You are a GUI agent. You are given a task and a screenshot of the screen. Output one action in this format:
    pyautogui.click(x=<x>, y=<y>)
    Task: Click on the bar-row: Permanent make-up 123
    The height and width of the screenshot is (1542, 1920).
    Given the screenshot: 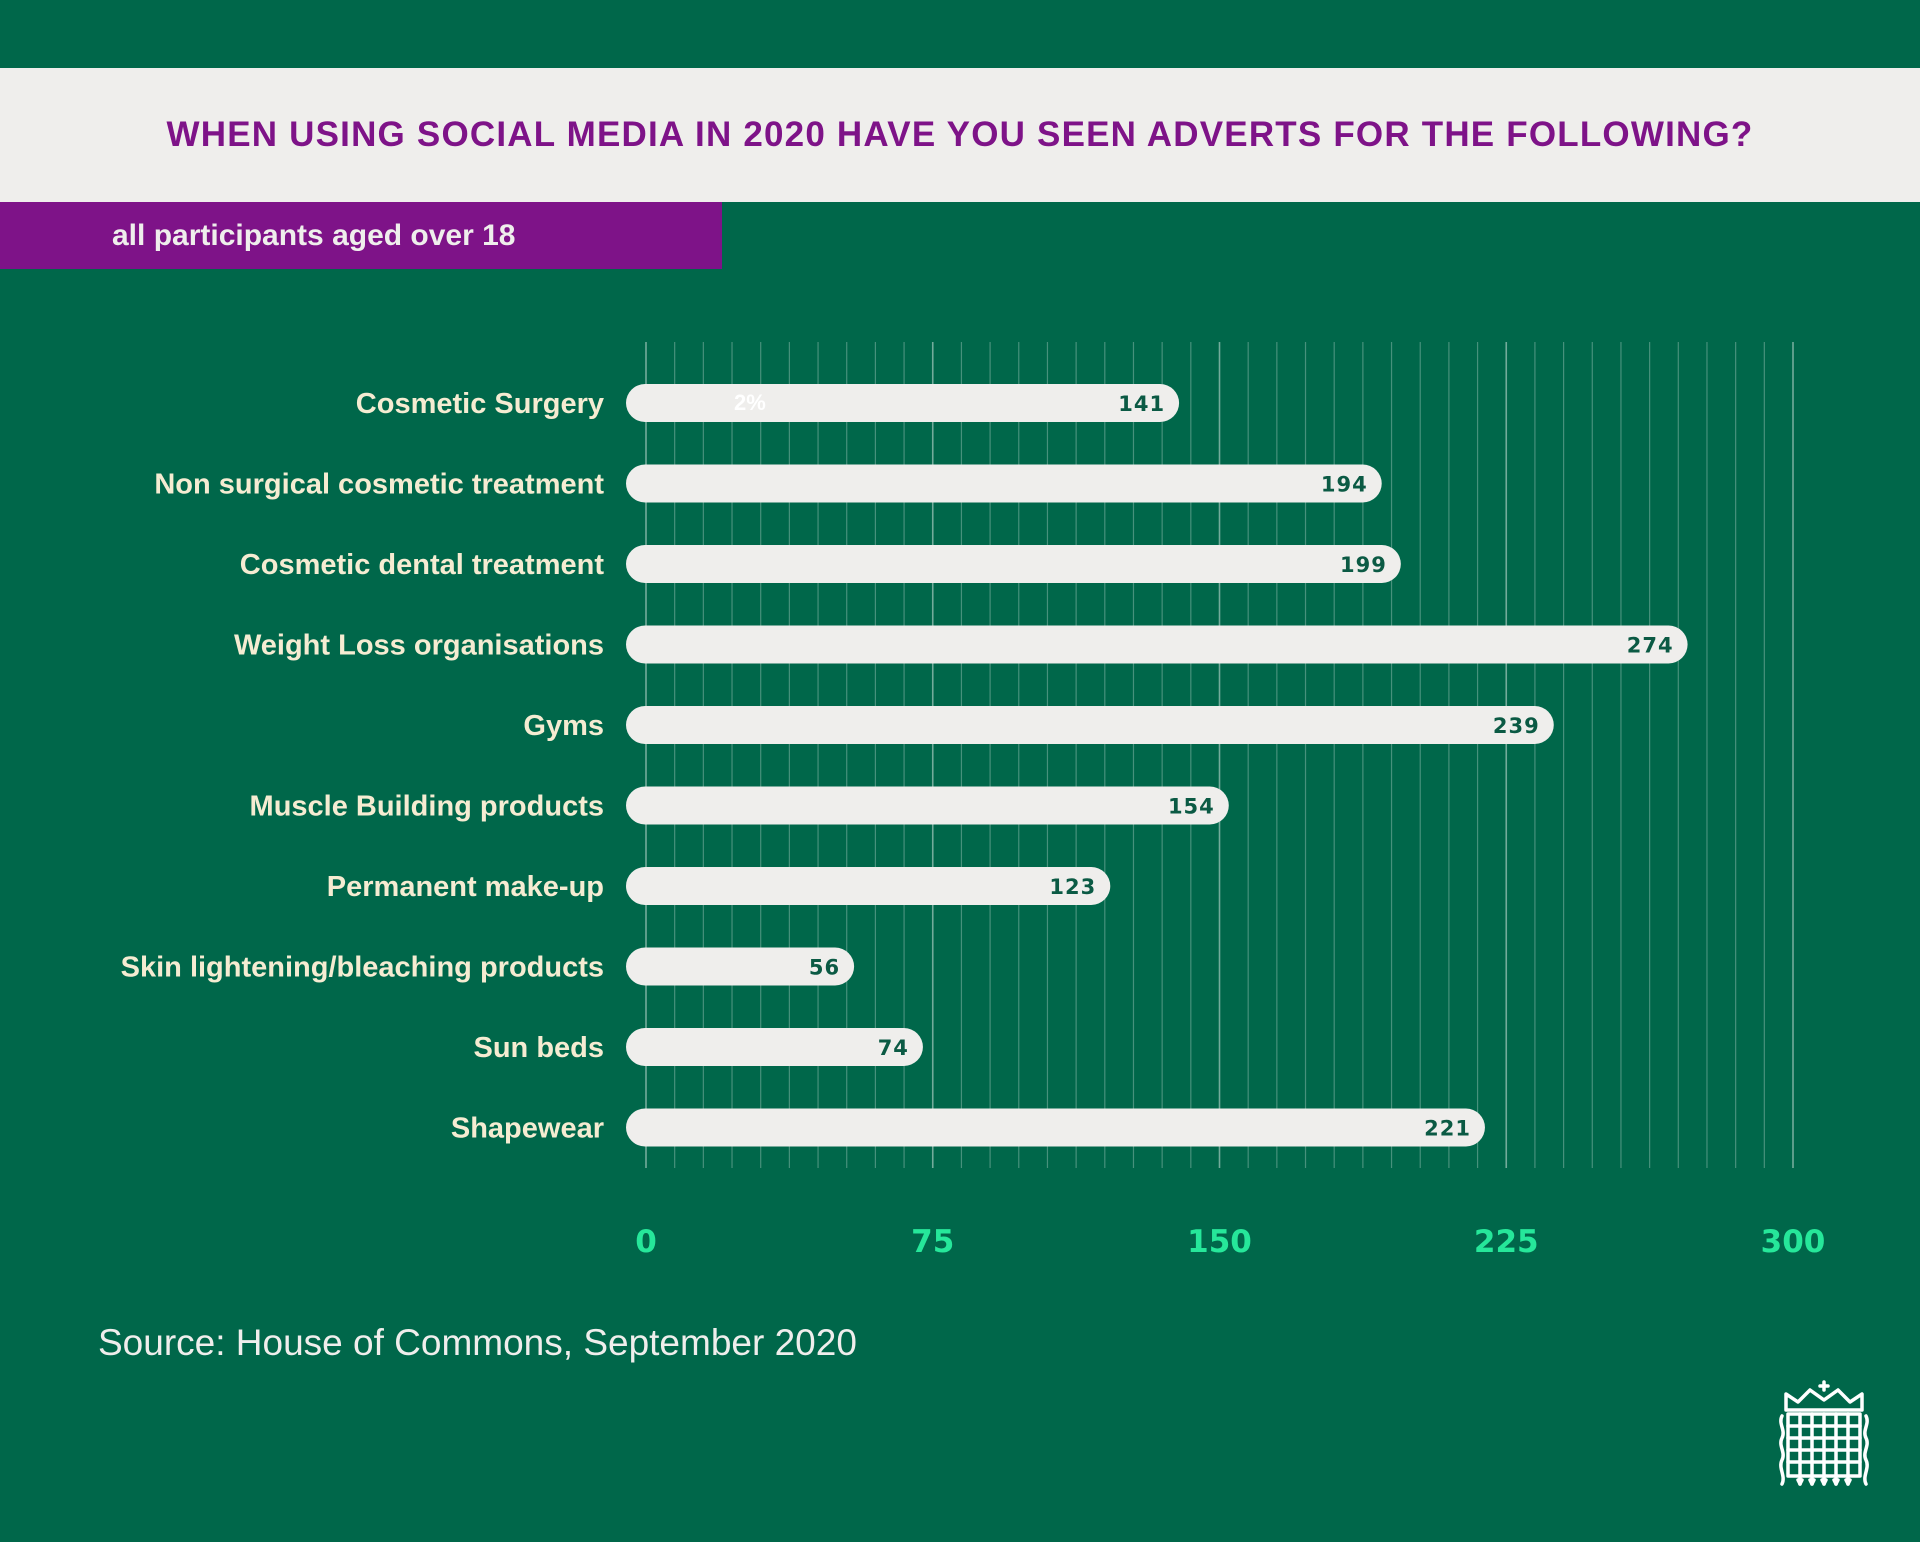 What is the action you would take?
    pyautogui.click(x=719, y=886)
    